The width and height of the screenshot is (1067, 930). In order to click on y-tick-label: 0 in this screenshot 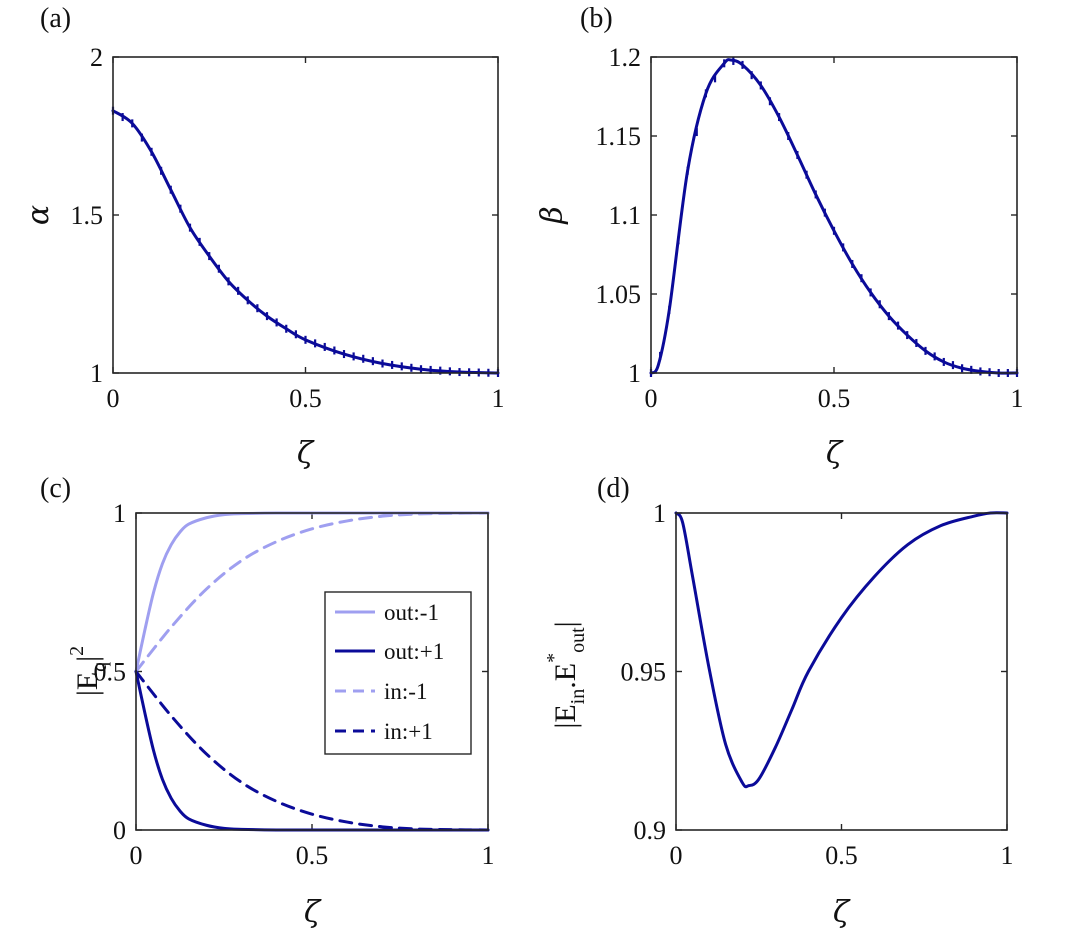, I will do `click(119, 830)`.